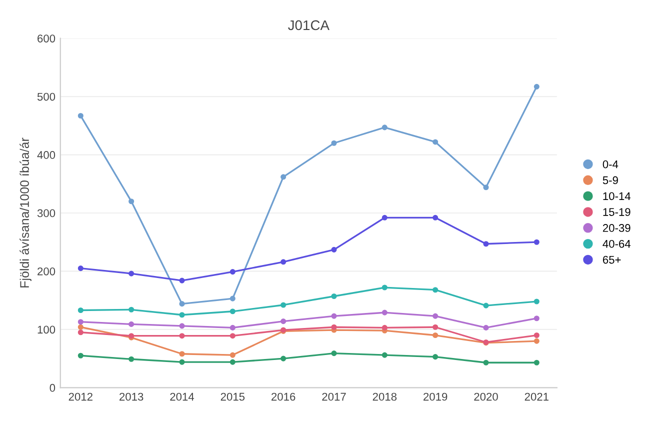 This screenshot has height=426, width=671. What do you see at coordinates (232, 396) in the screenshot?
I see `x-tick-label: 2015` at bounding box center [232, 396].